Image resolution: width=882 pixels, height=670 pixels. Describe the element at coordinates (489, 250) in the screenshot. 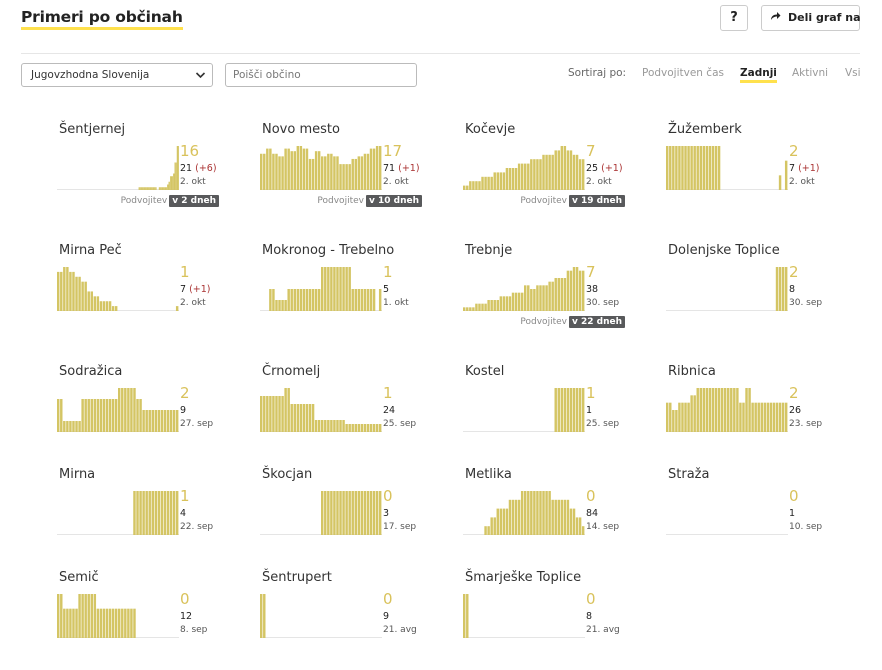

I see `municipality-name: Trebnje` at that location.